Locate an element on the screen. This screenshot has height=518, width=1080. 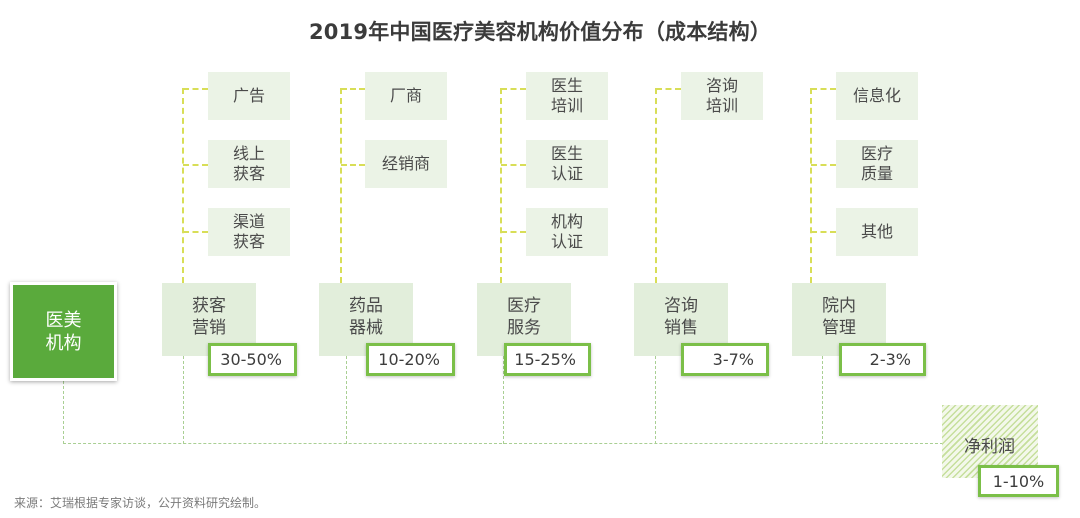
sub-item-manufacturer: 厂商 is located at coordinates (406, 96).